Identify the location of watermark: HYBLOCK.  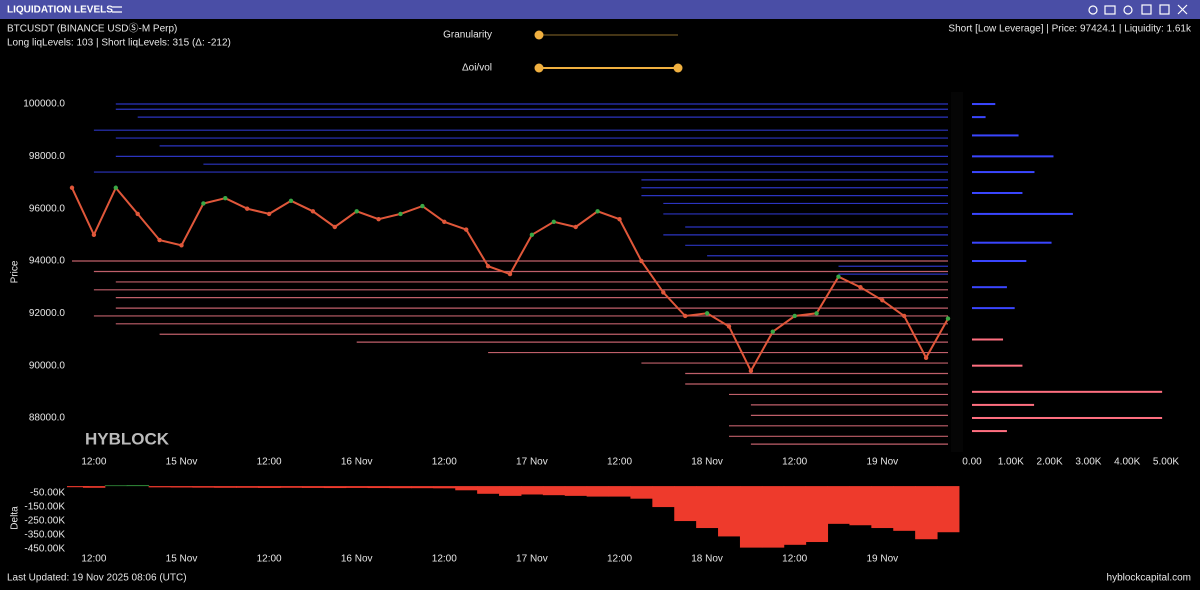
(127, 438).